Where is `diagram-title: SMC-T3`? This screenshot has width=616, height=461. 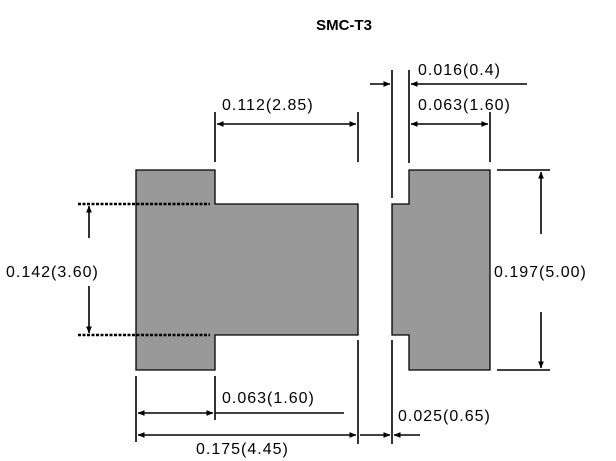 diagram-title: SMC-T3 is located at coordinates (344, 25).